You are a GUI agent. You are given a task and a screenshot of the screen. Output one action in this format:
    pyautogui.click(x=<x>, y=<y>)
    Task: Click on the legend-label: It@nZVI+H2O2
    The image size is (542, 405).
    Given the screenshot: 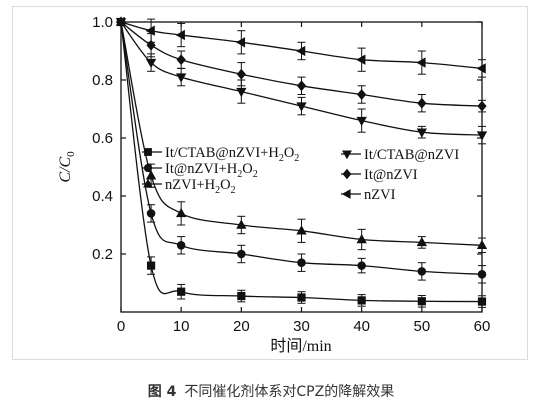 What is the action you would take?
    pyautogui.click(x=211, y=170)
    